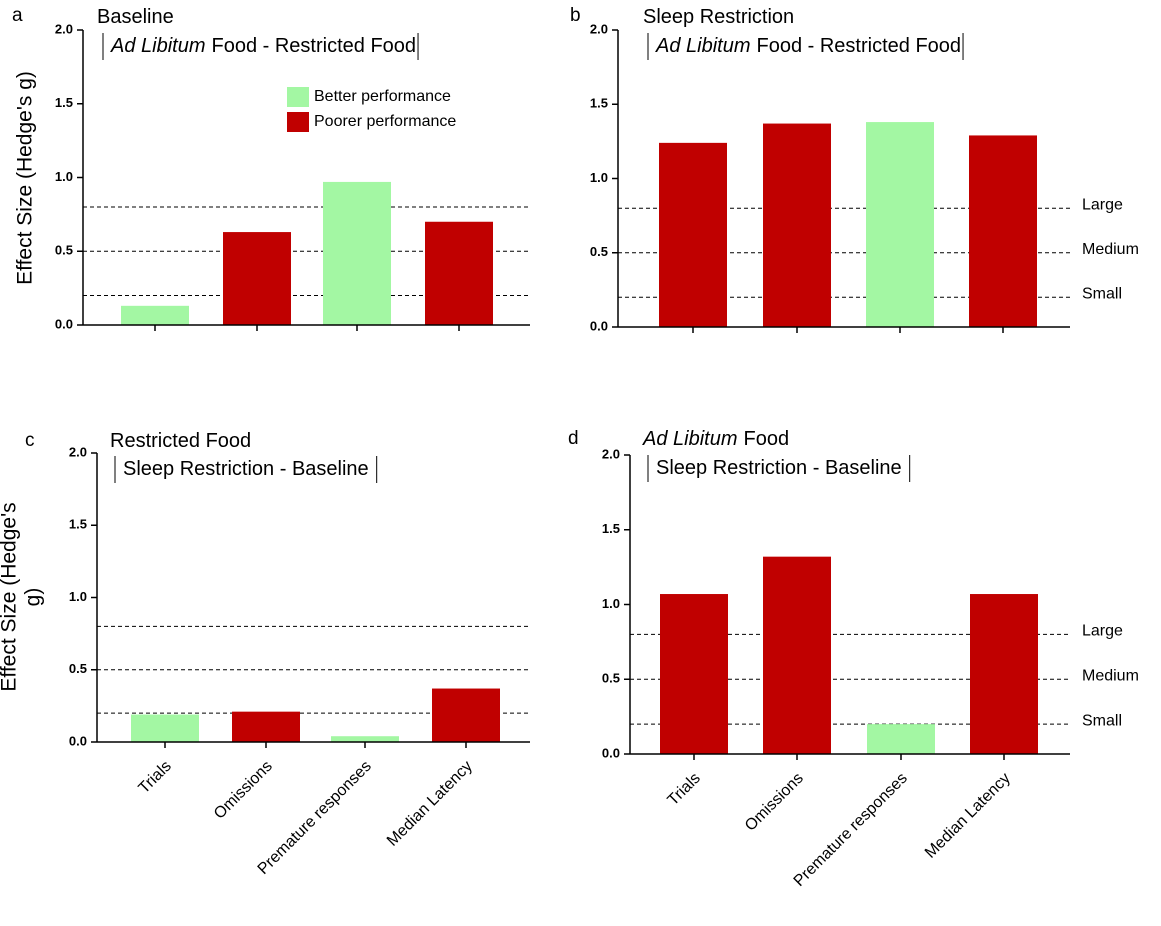 The width and height of the screenshot is (1161, 926). I want to click on panel-letter: b, so click(575, 15).